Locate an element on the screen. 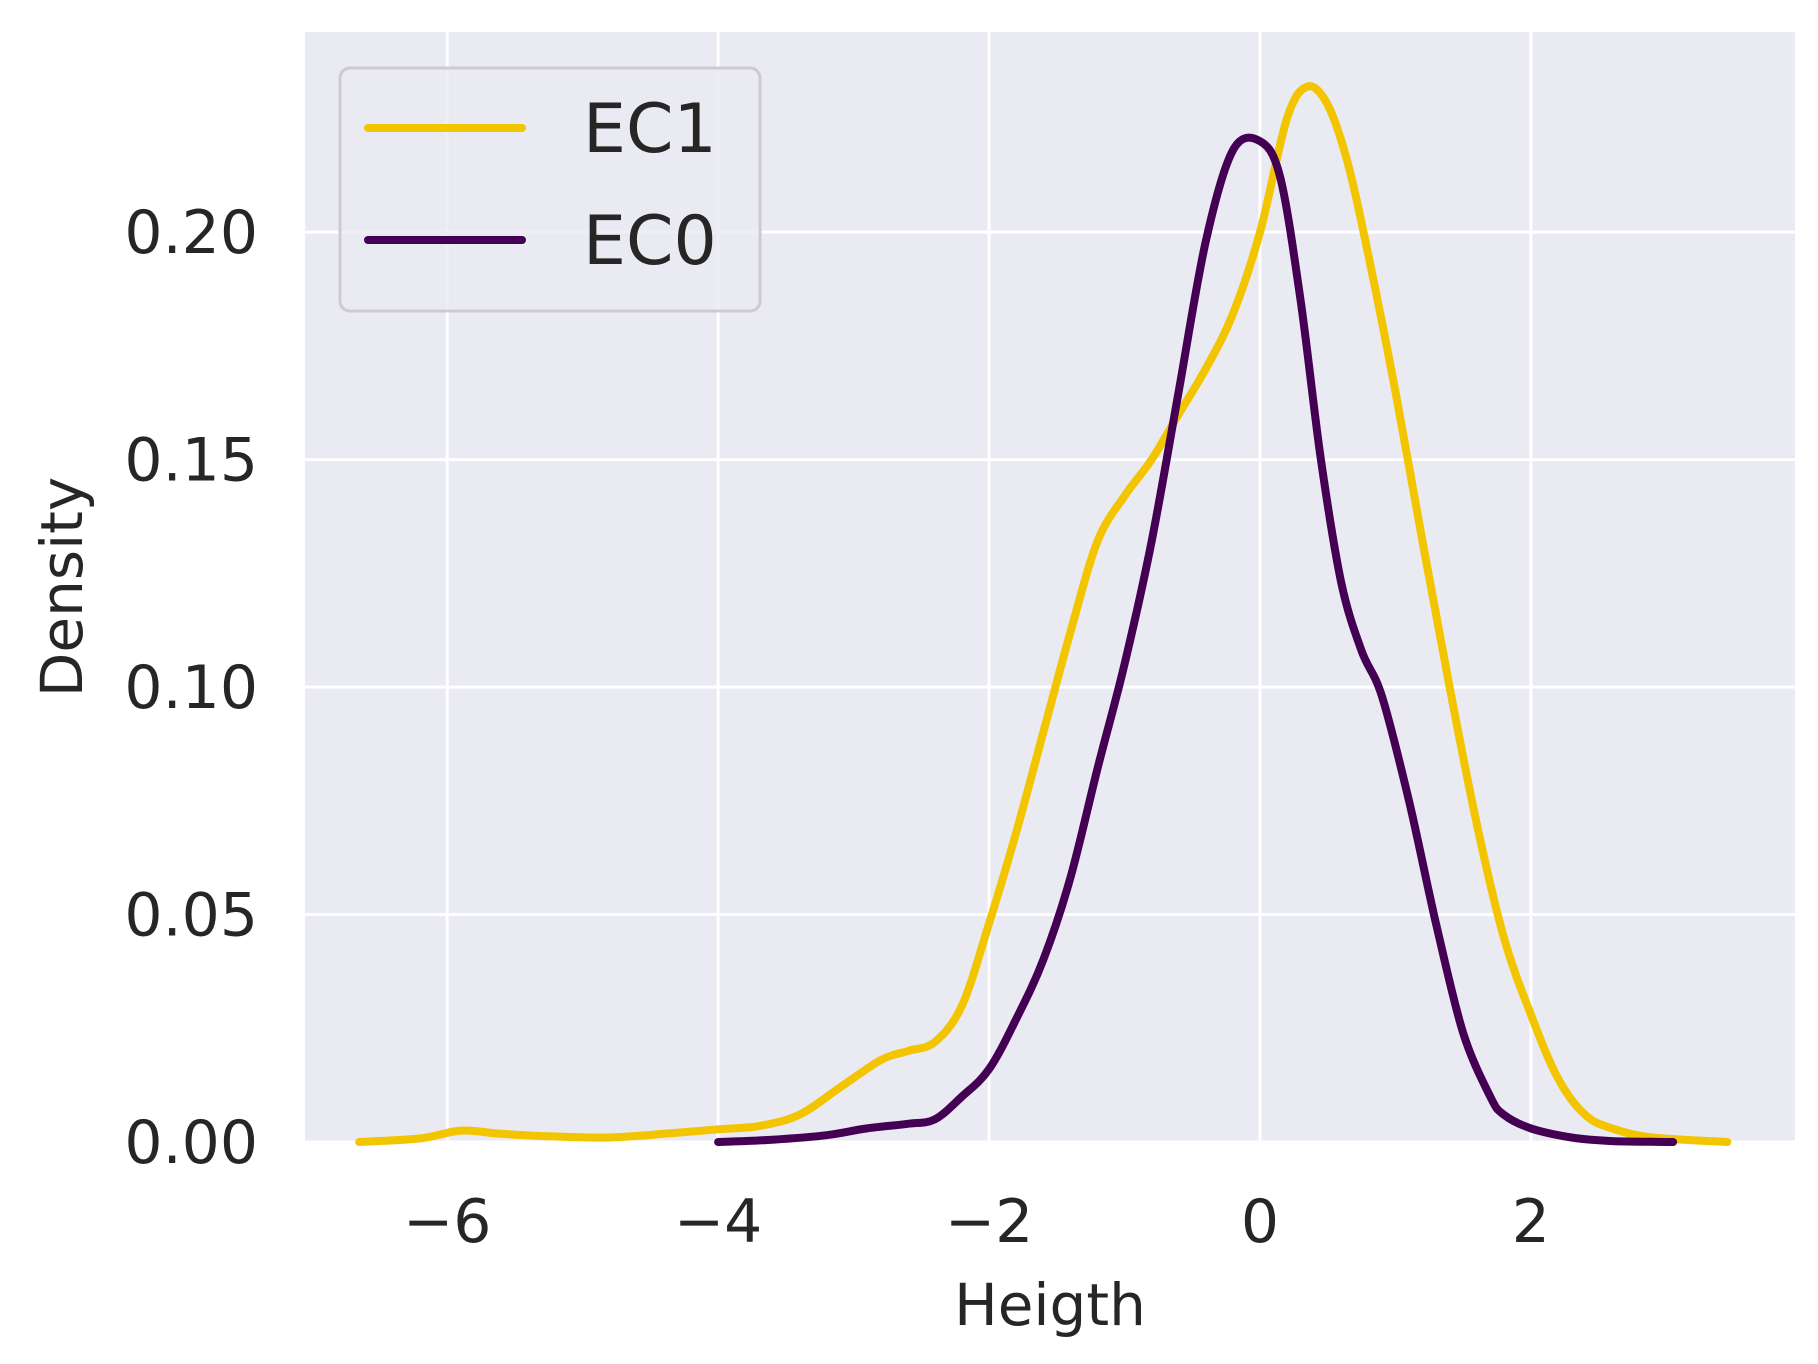 The height and width of the screenshot is (1364, 1818). y-tick-label: 0.00 is located at coordinates (191, 1143).